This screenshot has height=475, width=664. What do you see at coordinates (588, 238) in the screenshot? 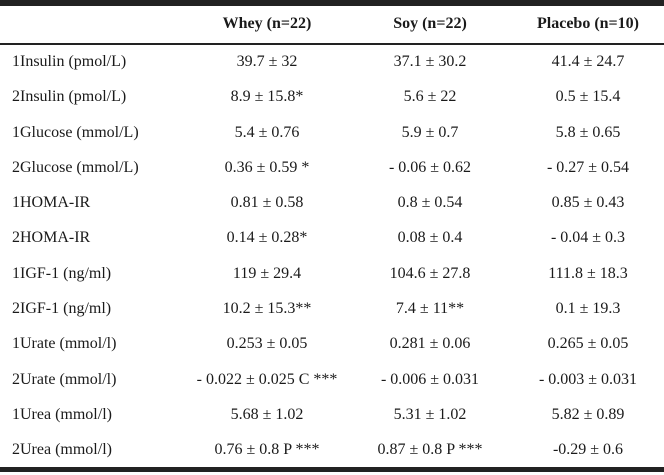
I see `placebo-value: - 0.04 ± 0.3` at bounding box center [588, 238].